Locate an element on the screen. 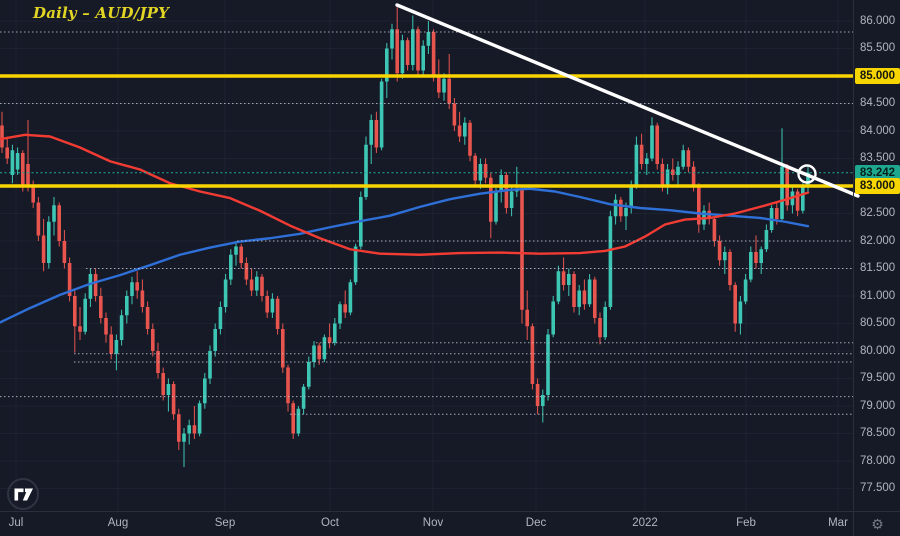 The image size is (900, 536). level-price-chip: 85.000 is located at coordinates (877, 76).